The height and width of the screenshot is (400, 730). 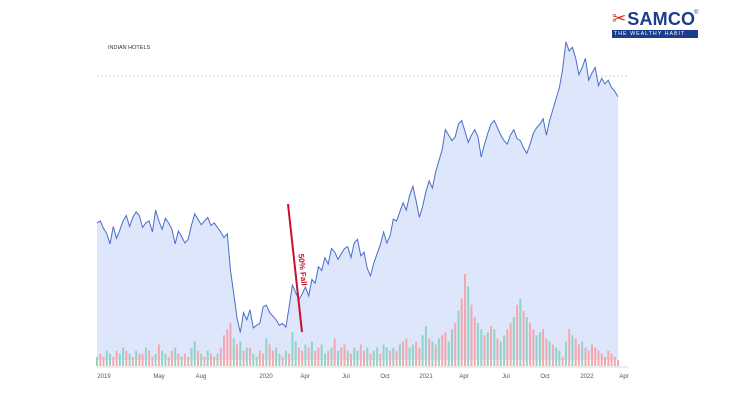 I want to click on brand-name: SAMCO, so click(x=661, y=19).